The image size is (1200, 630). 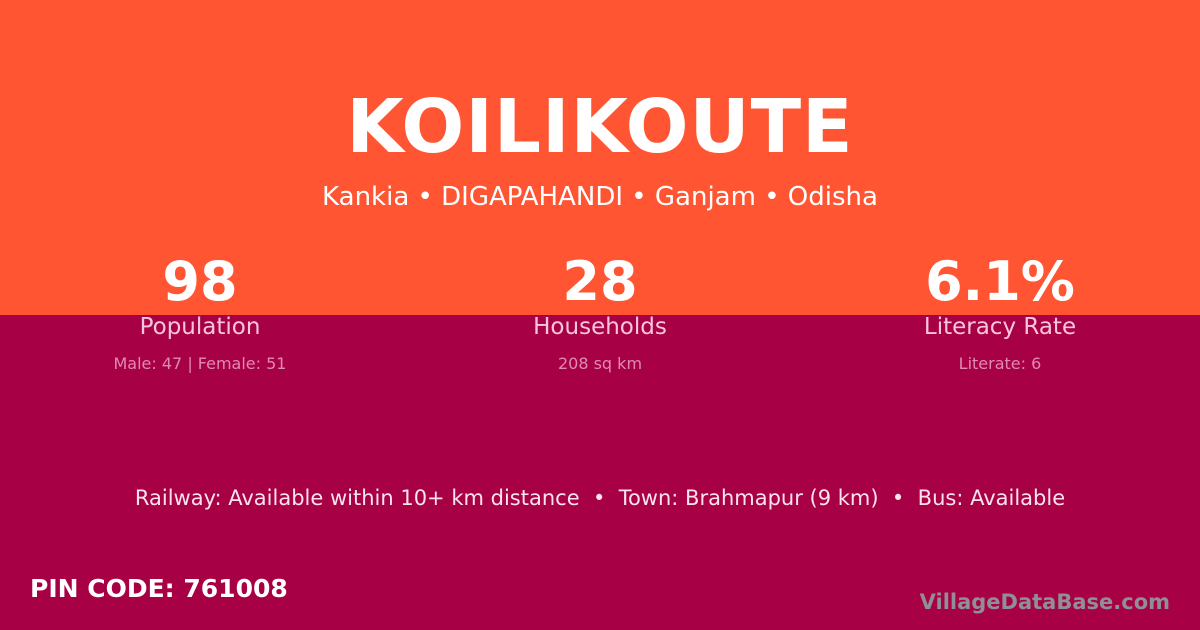 I want to click on location-breadcrumb: Kankia • DIGAPAHANDI • Ganjam • Odisha, so click(x=600, y=197).